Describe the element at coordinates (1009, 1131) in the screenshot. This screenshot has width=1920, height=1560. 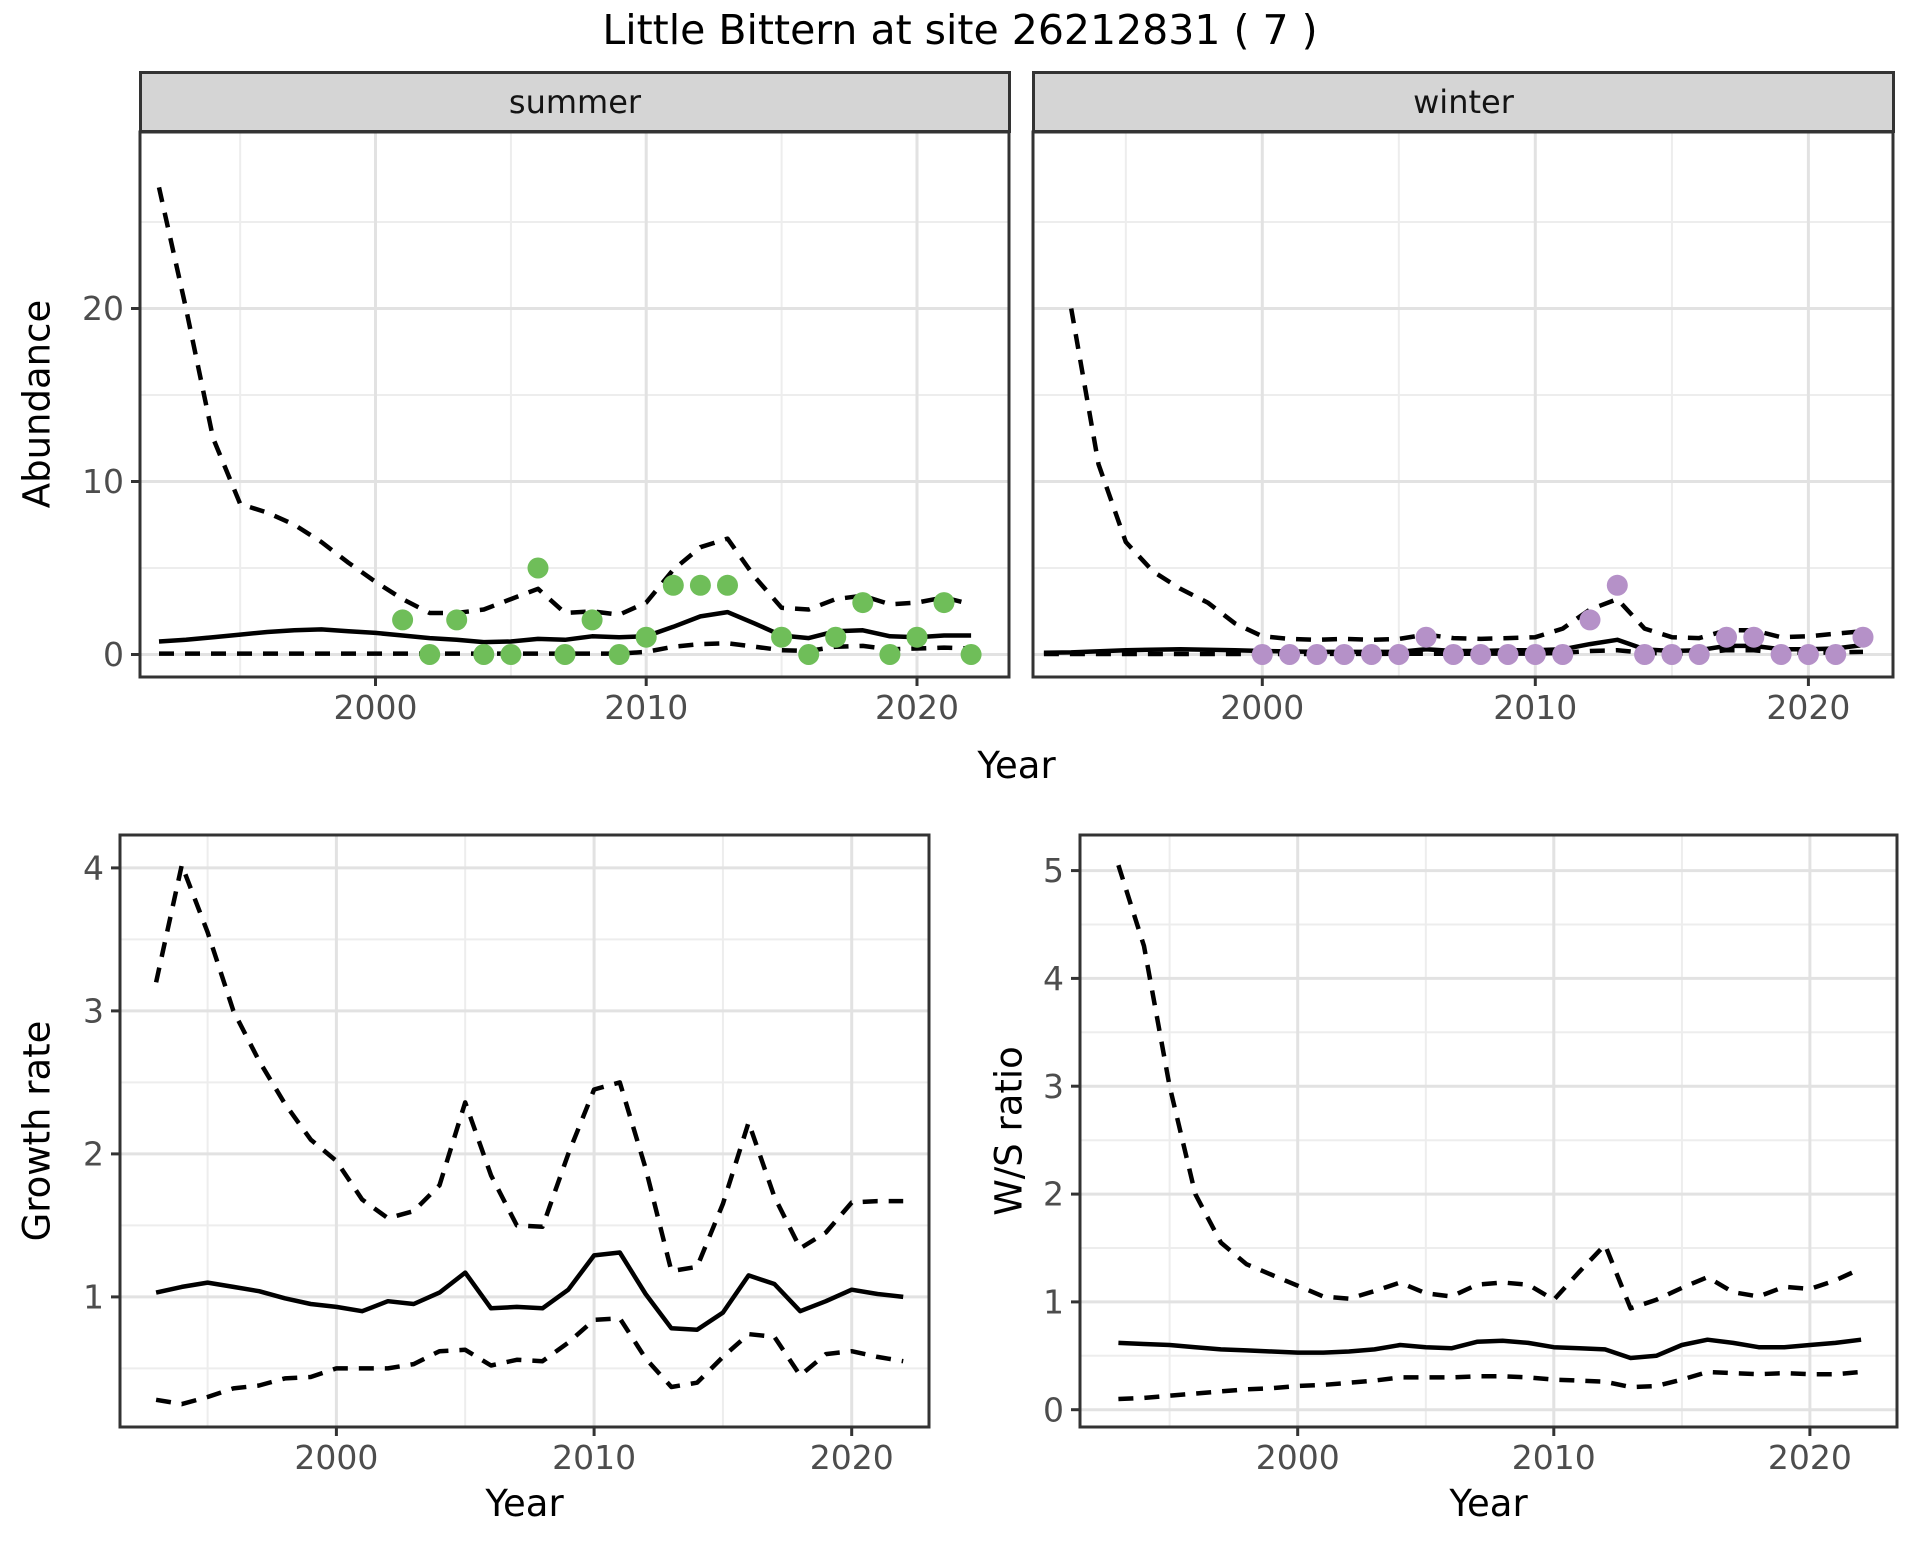
I see `y-axis-title-ws-ratio: W/S ratio` at that location.